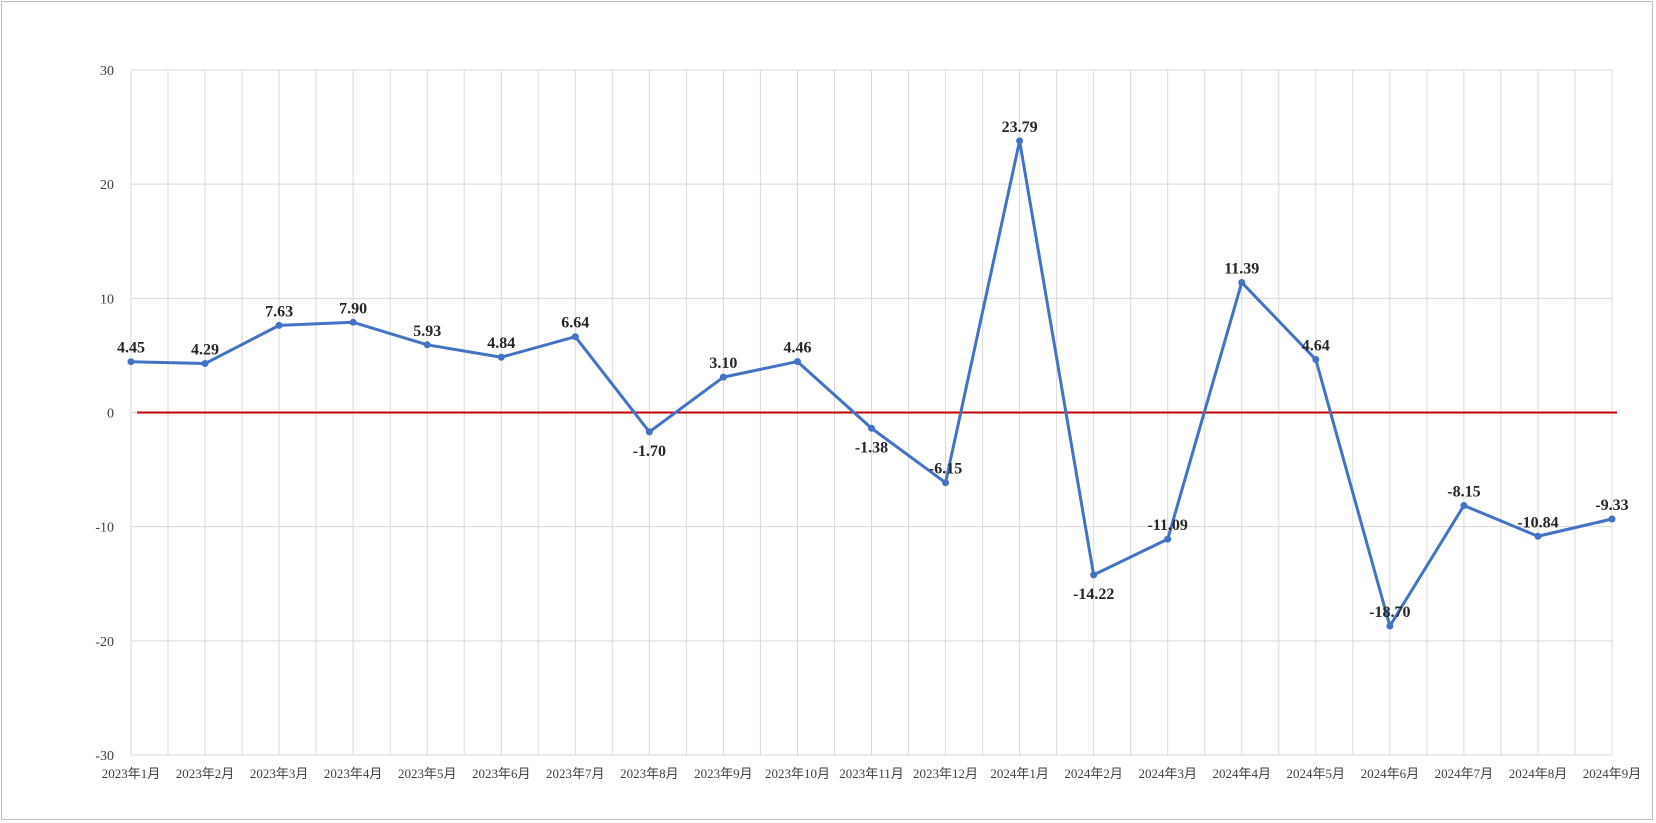  Describe the element at coordinates (1167, 525) in the screenshot. I see `data-label: -11.09` at that location.